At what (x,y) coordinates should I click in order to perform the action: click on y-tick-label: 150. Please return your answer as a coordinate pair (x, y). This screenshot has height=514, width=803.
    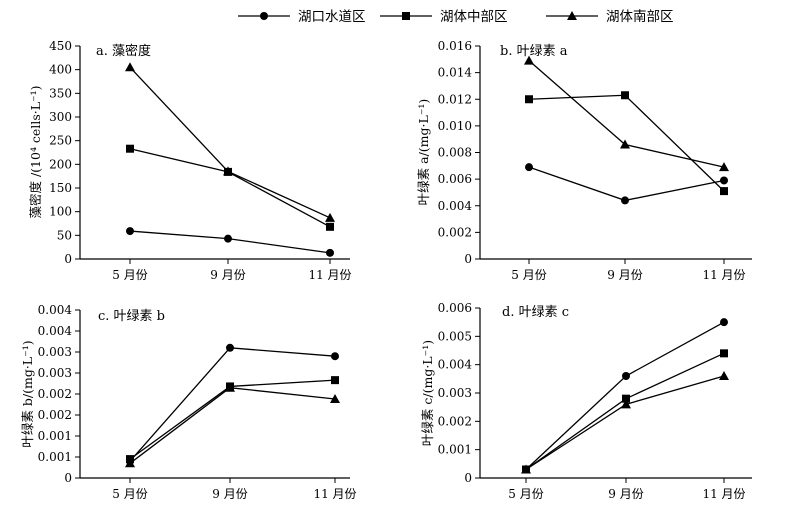
    Looking at the image, I should click on (60, 188).